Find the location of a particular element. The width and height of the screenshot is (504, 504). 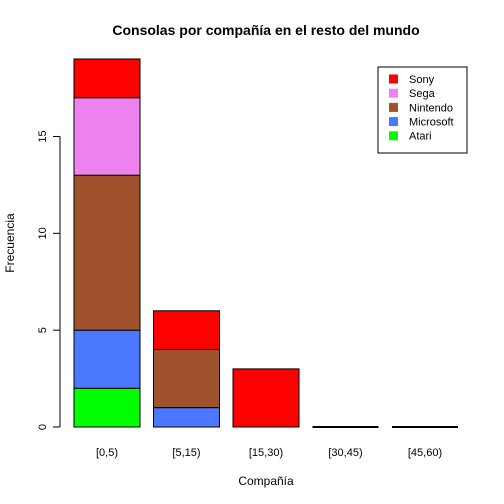

legend-label-atari: Atari is located at coordinates (420, 137).